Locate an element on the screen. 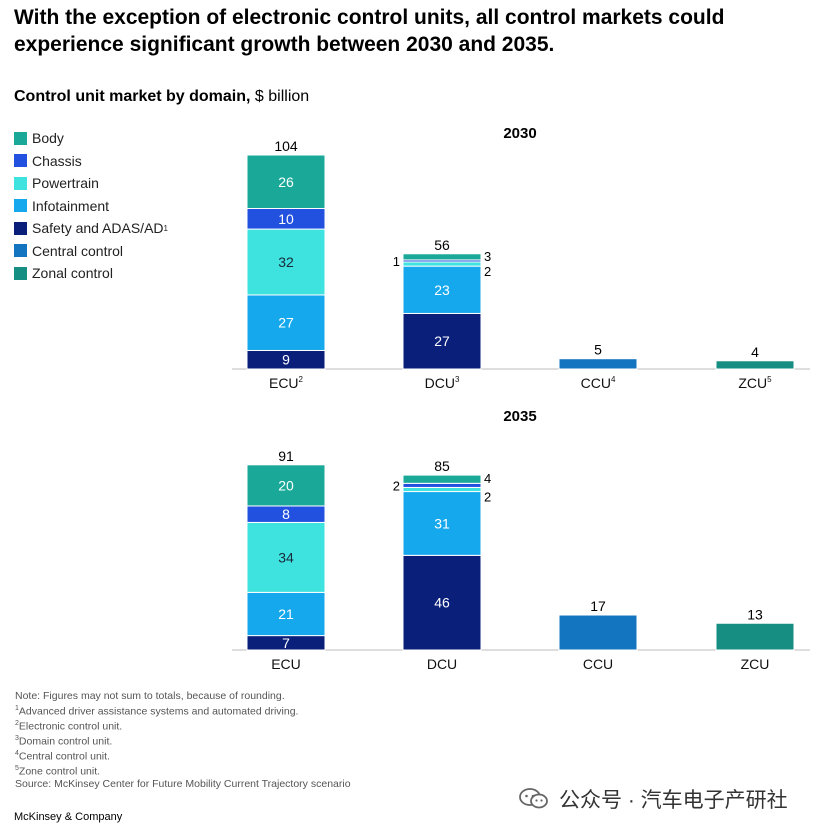  segment-label: 23 is located at coordinates (442, 290).